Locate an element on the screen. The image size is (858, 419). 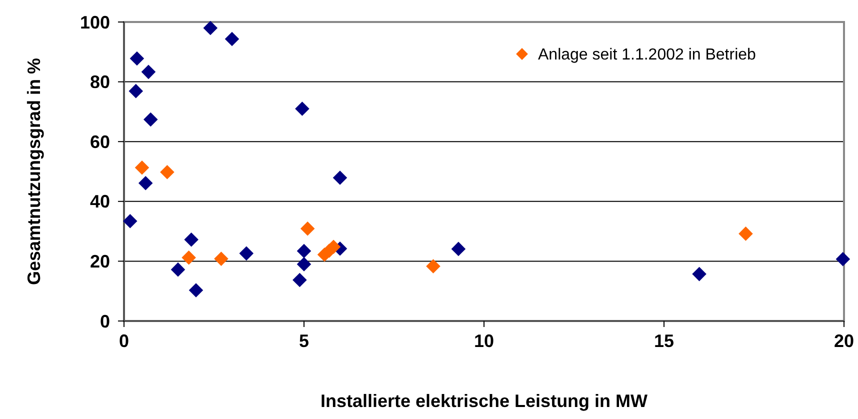
y-tick-label: 80 is located at coordinates (100, 82).